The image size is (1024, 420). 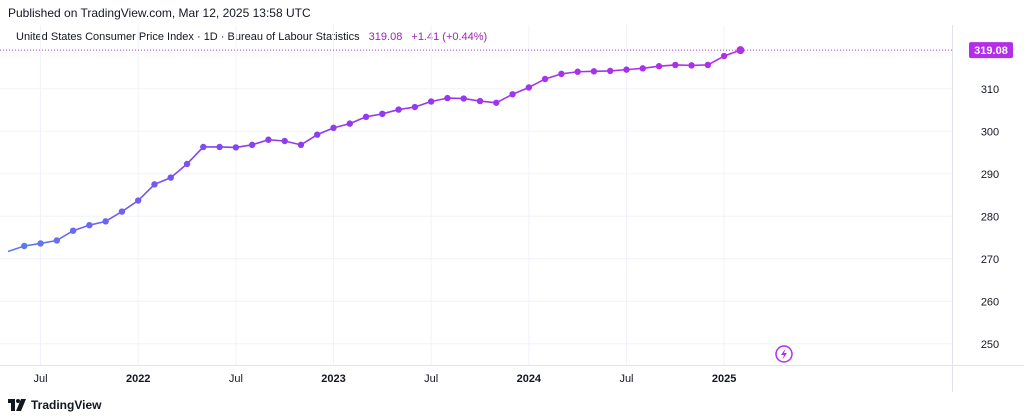 I want to click on y-tick-label: 280, so click(x=990, y=217).